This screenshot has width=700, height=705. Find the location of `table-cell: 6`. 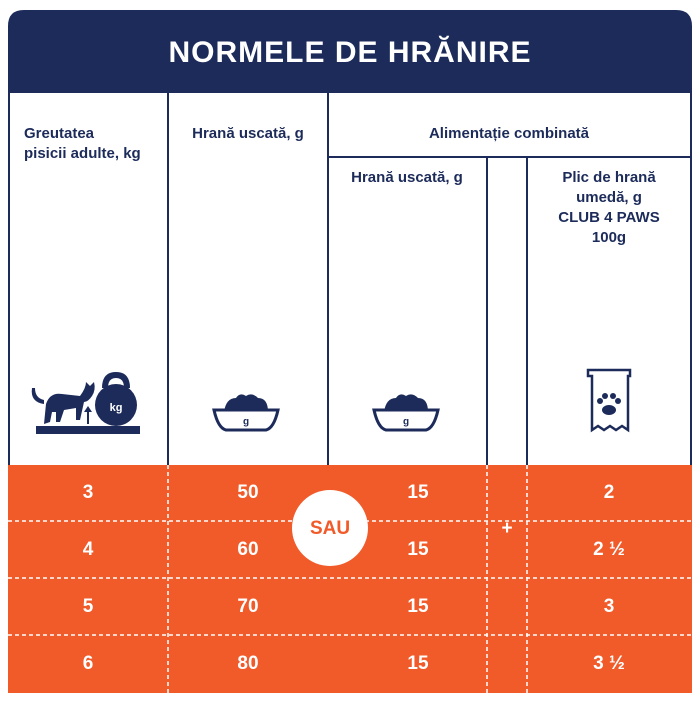

table-cell: 6 is located at coordinates (88, 663).